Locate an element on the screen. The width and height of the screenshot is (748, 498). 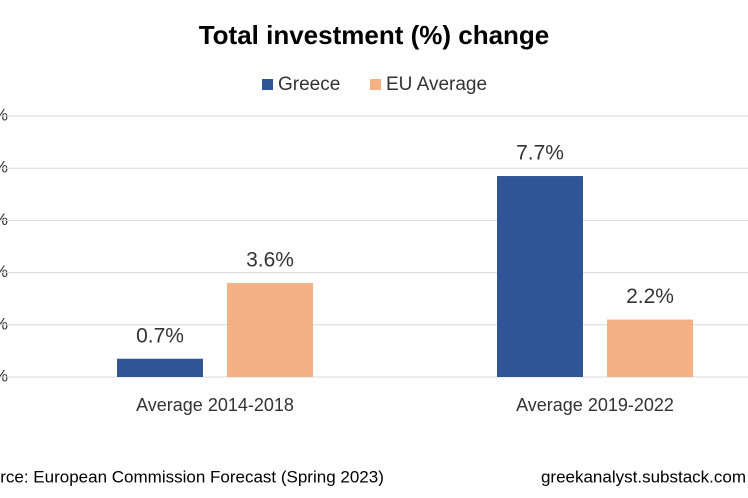
y-tick-label: 8% is located at coordinates (4, 167).